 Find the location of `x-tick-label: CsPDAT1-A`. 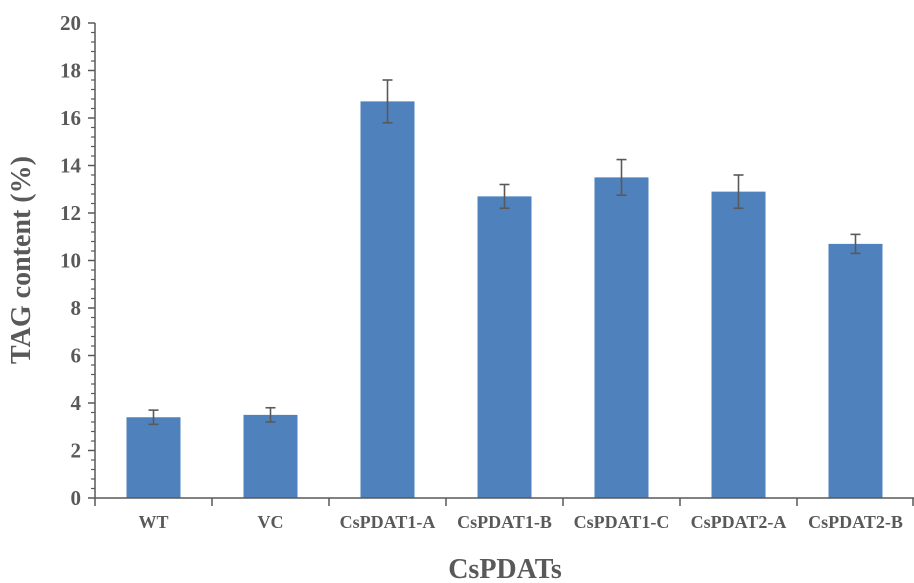

x-tick-label: CsPDAT1-A is located at coordinates (388, 522).